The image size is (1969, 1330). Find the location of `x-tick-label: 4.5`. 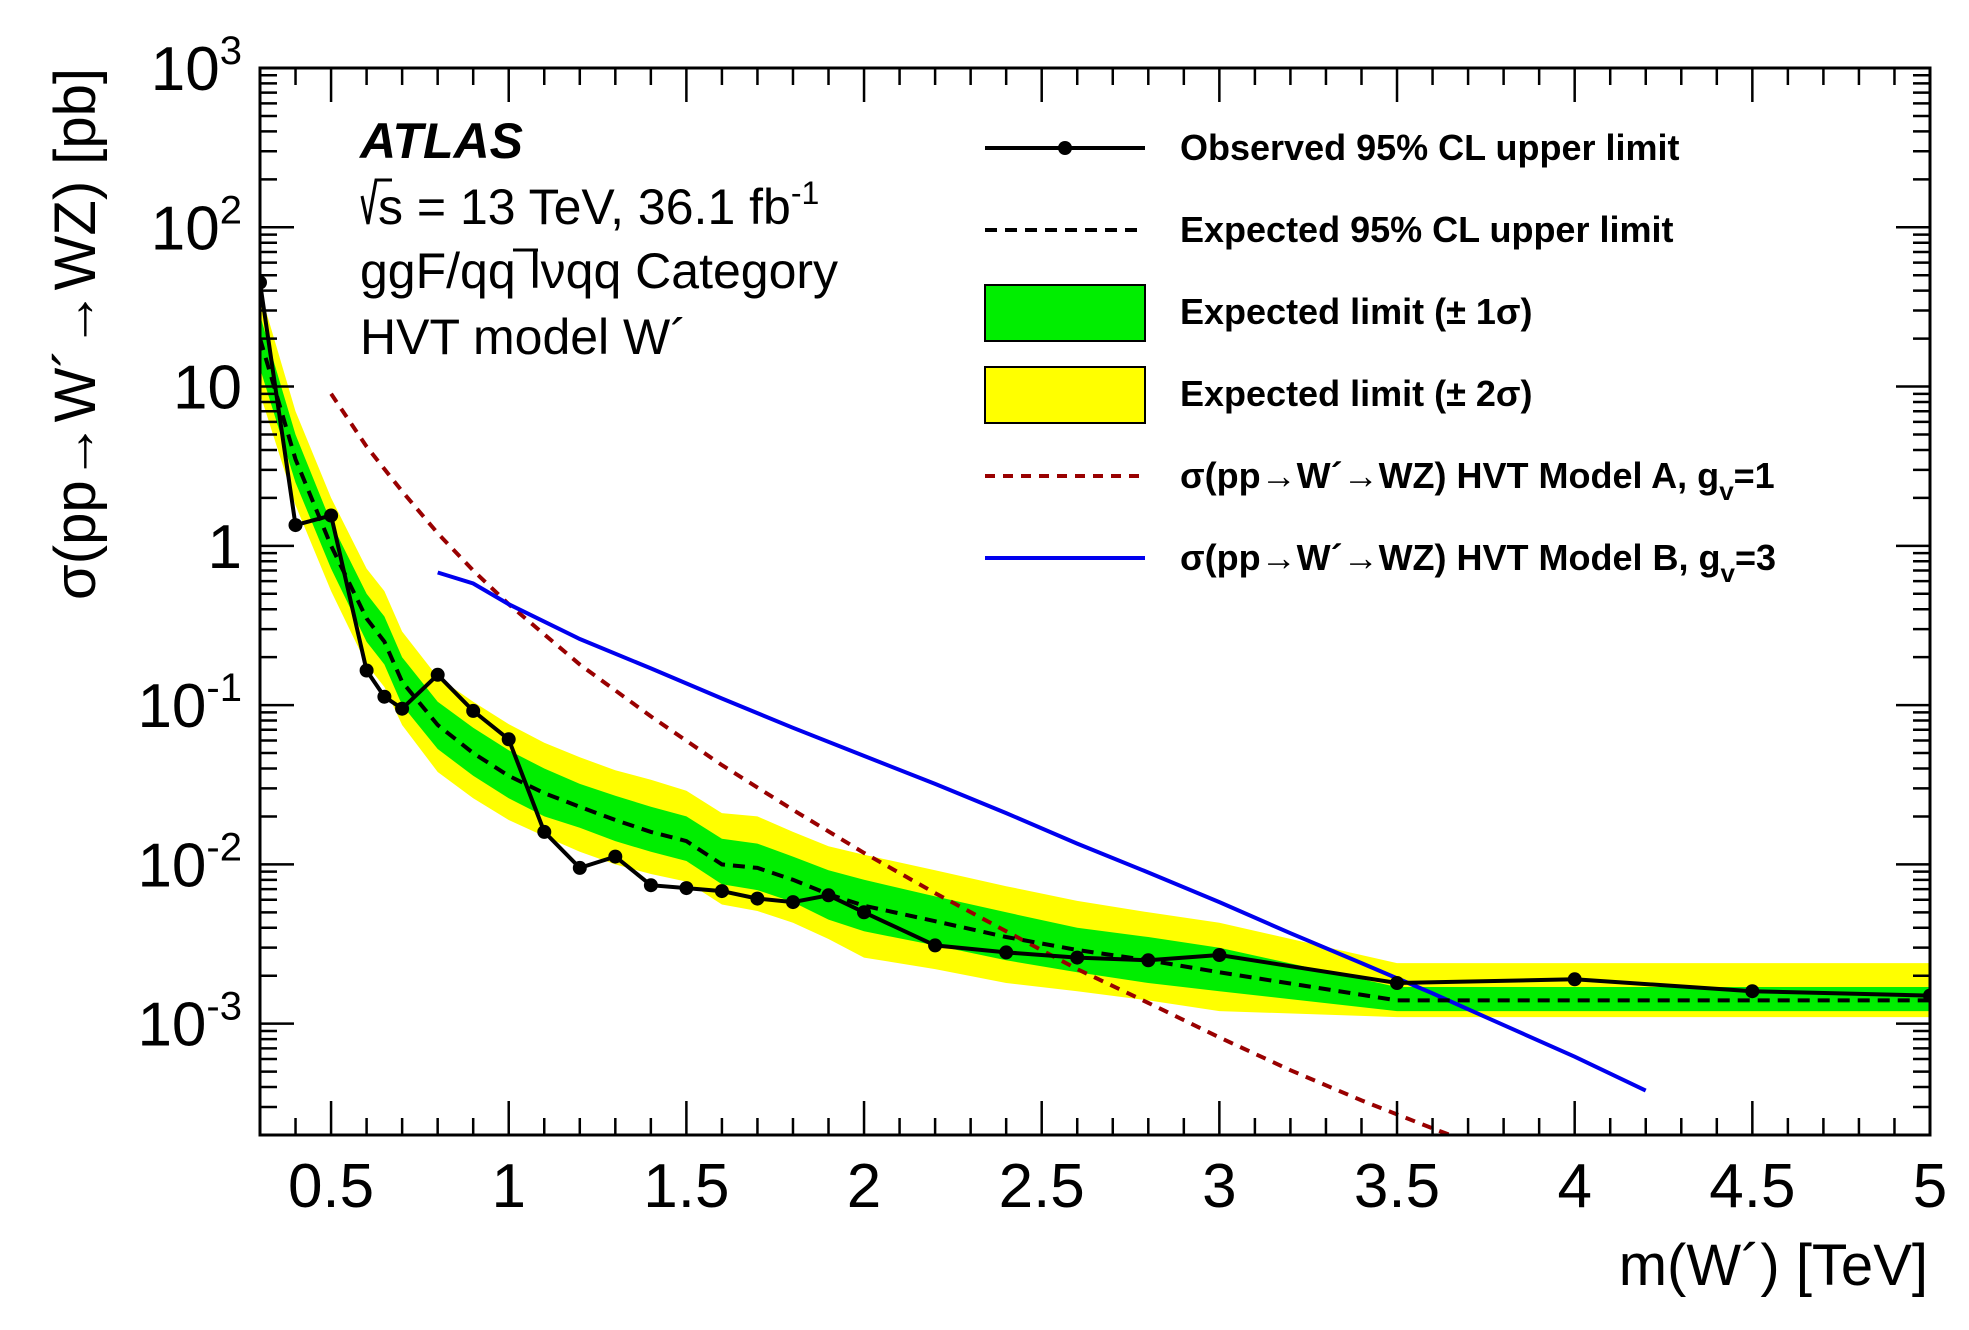

x-tick-label: 4.5 is located at coordinates (1752, 1186).